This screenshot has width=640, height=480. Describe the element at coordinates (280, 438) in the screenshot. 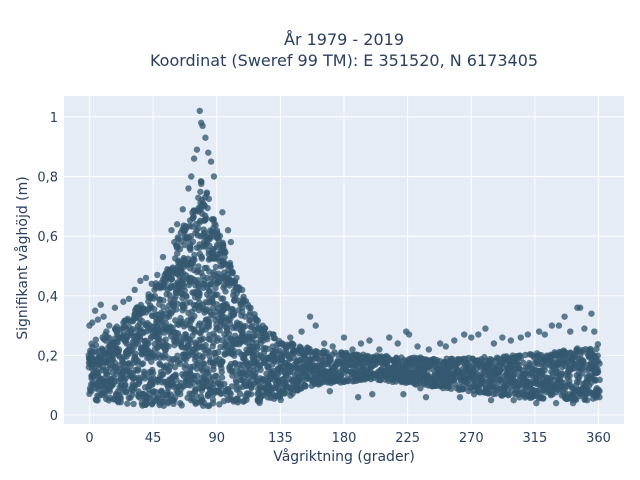

I see `x-tick-label: 135` at that location.